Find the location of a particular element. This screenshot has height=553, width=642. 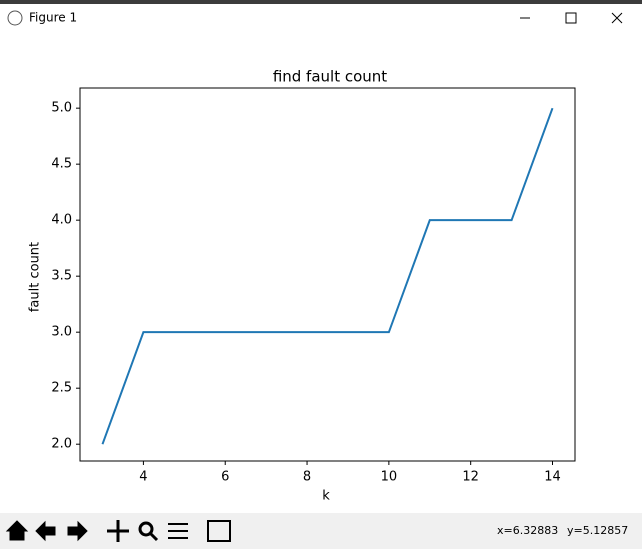

x-tick-label: 4 is located at coordinates (143, 477).